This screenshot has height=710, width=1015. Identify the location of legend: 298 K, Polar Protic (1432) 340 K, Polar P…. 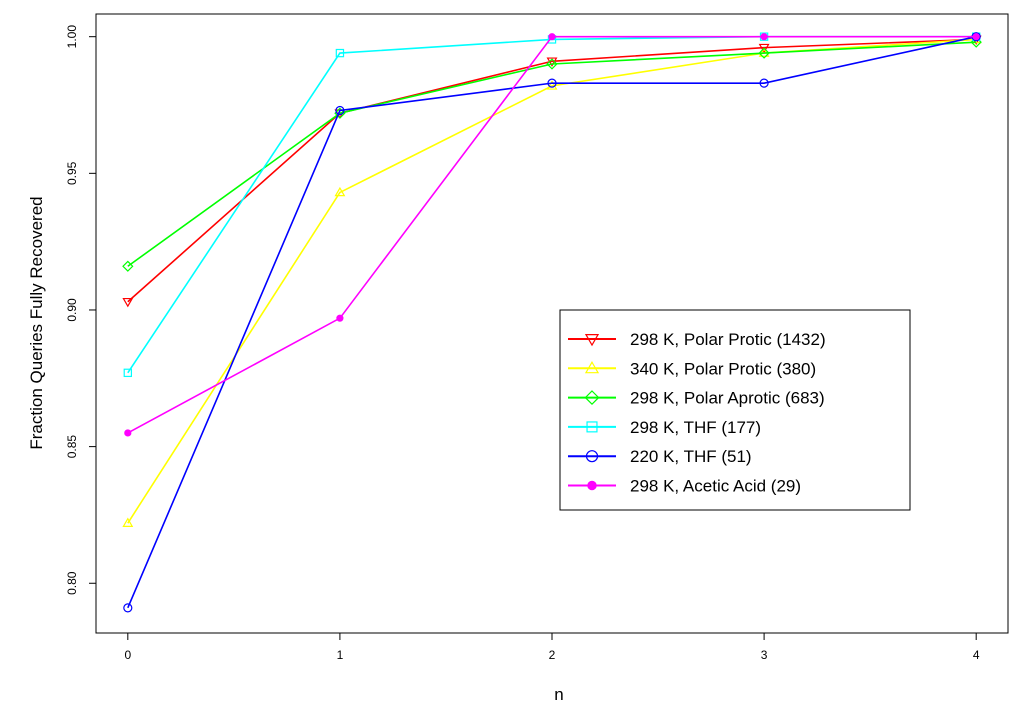
(735, 410).